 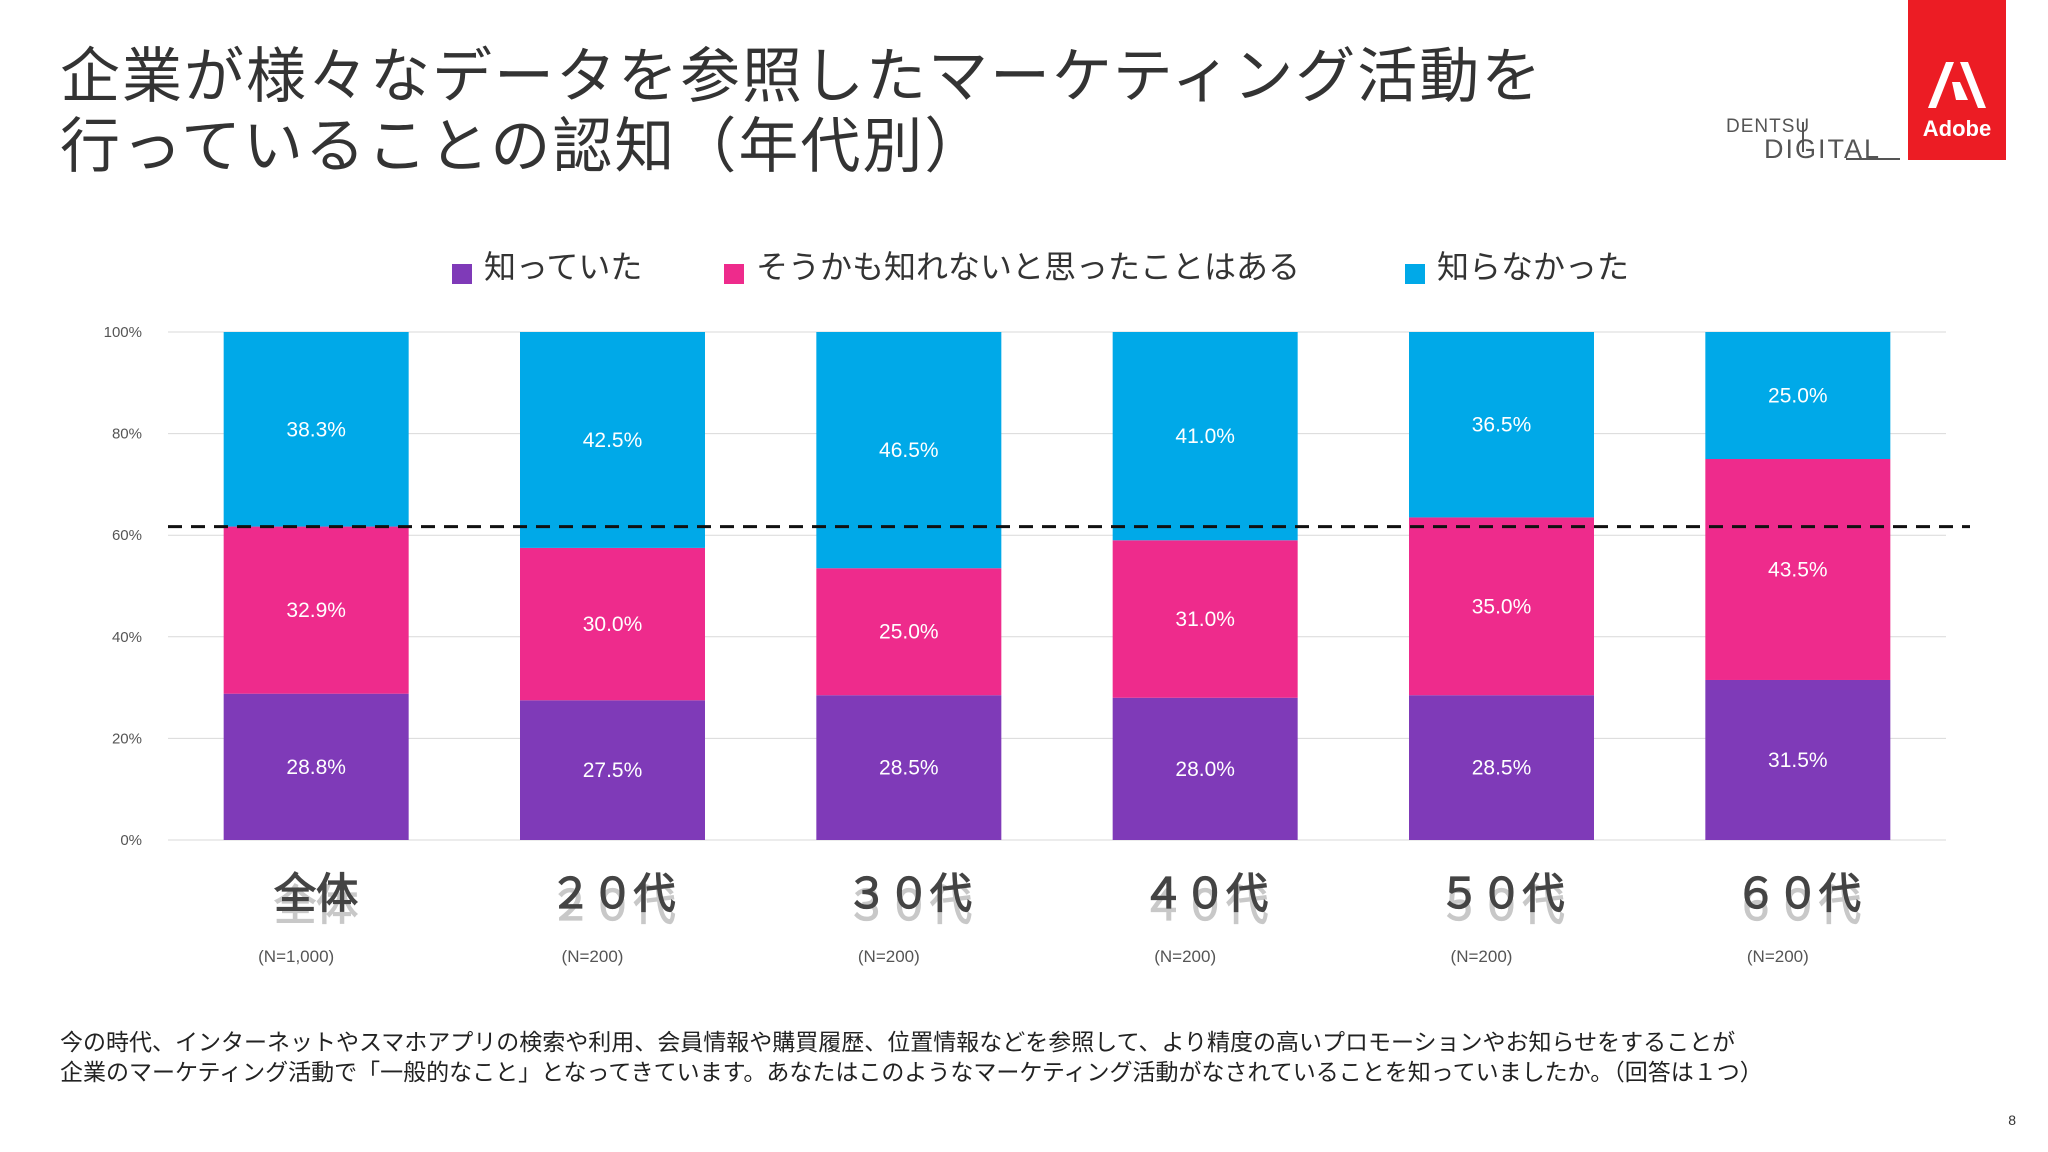 I want to click on adobe-wordmark: Adobe, so click(x=1957, y=128).